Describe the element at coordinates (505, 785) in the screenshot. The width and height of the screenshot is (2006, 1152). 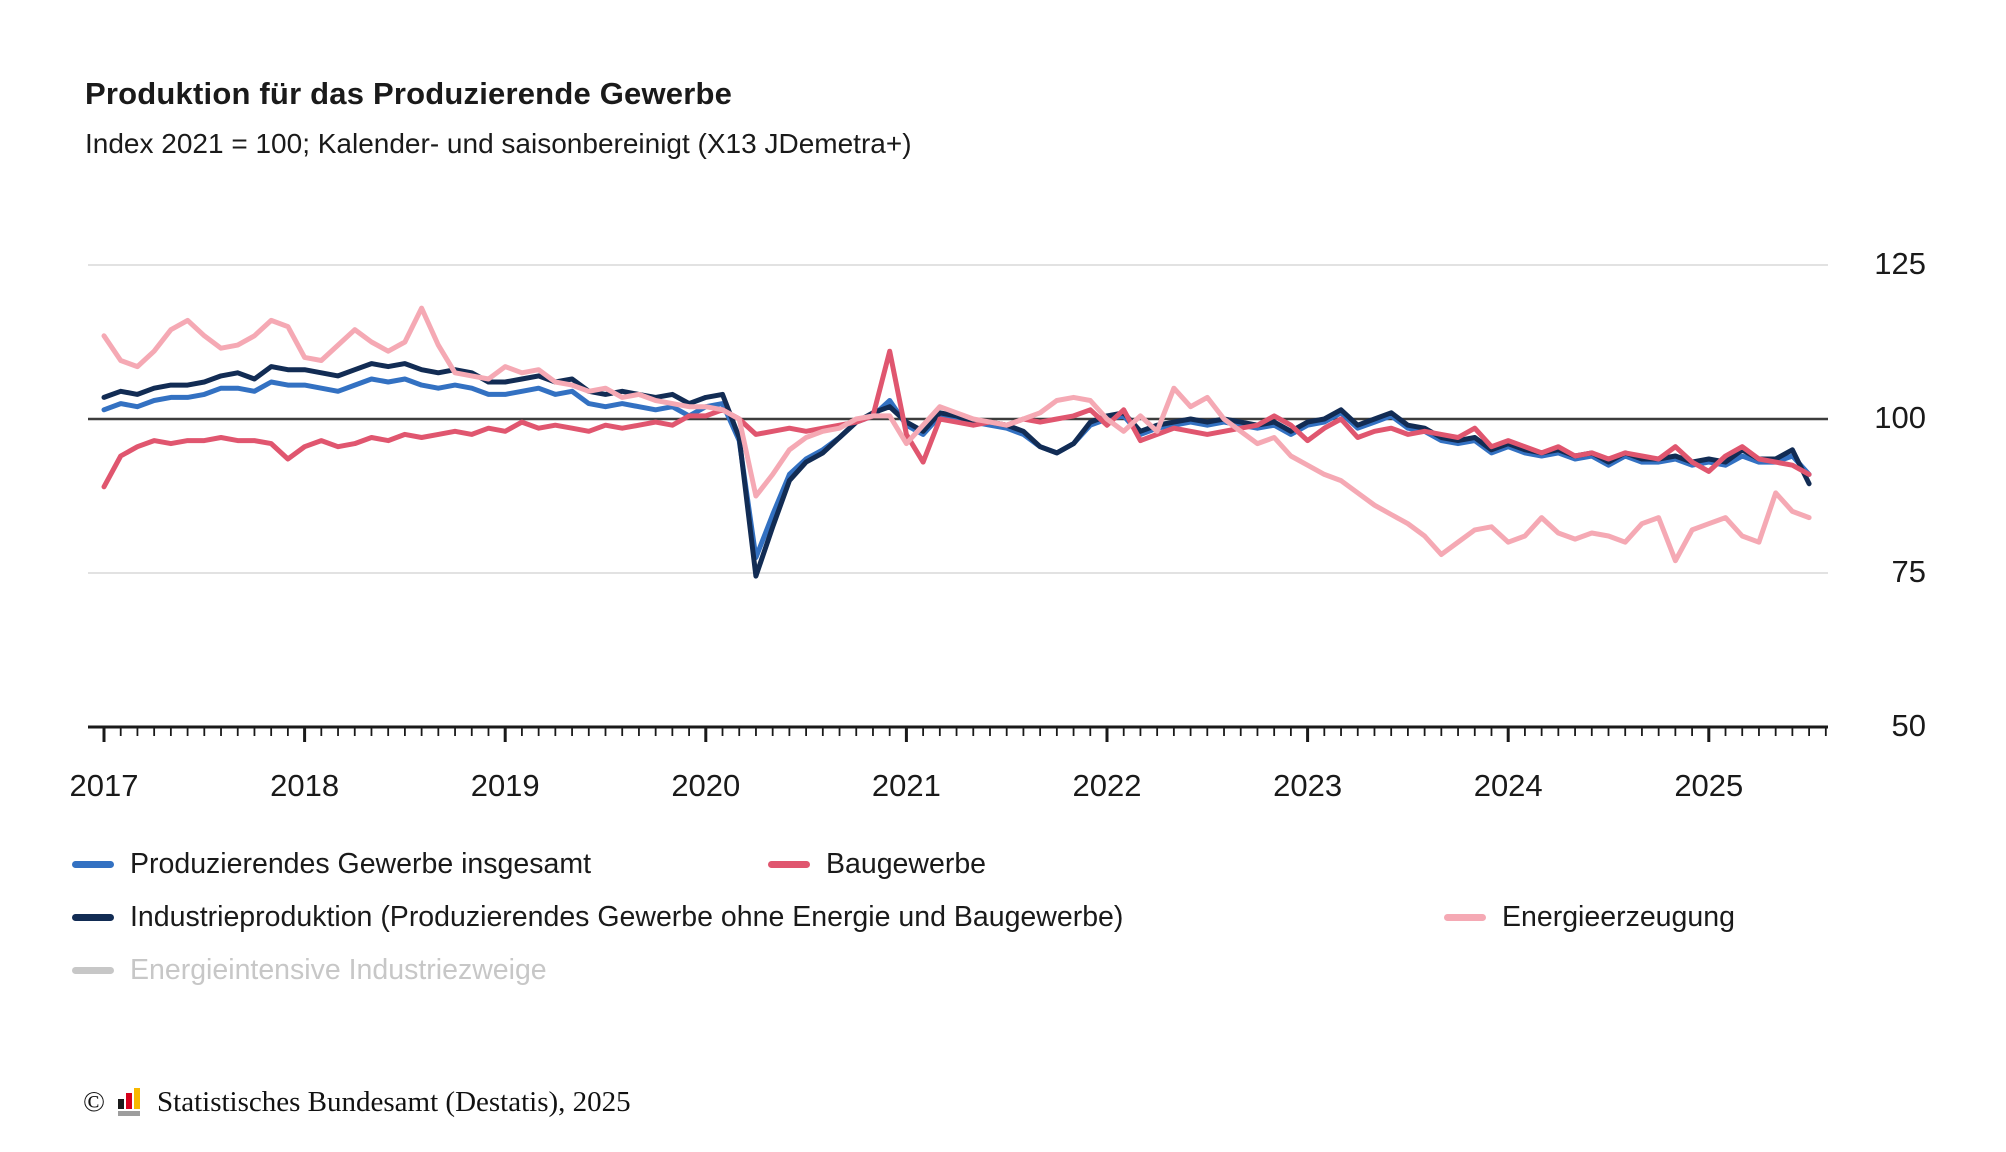
I see `x-tick-label-2019: 2019` at that location.